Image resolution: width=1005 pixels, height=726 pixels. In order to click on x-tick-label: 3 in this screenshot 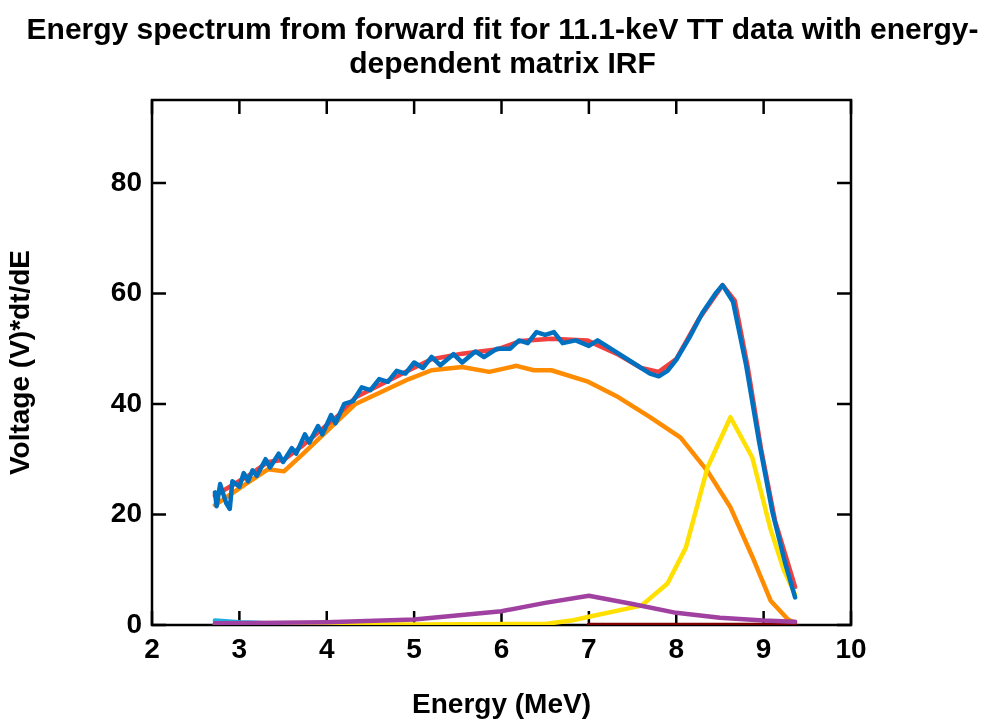, I will do `click(239, 648)`.